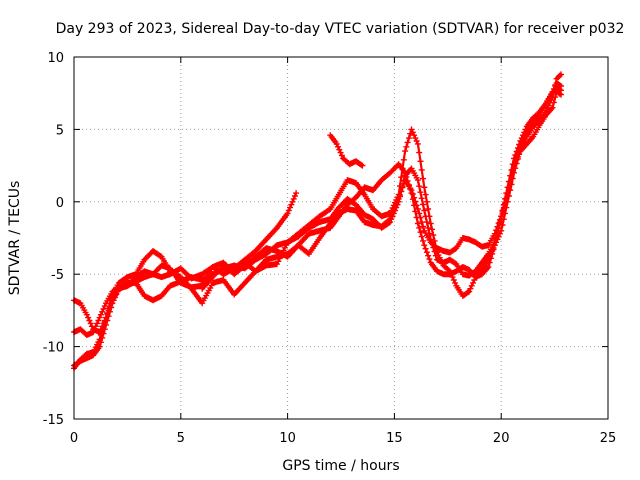  Describe the element at coordinates (53, 348) in the screenshot. I see `y-tick-label: -10` at that location.